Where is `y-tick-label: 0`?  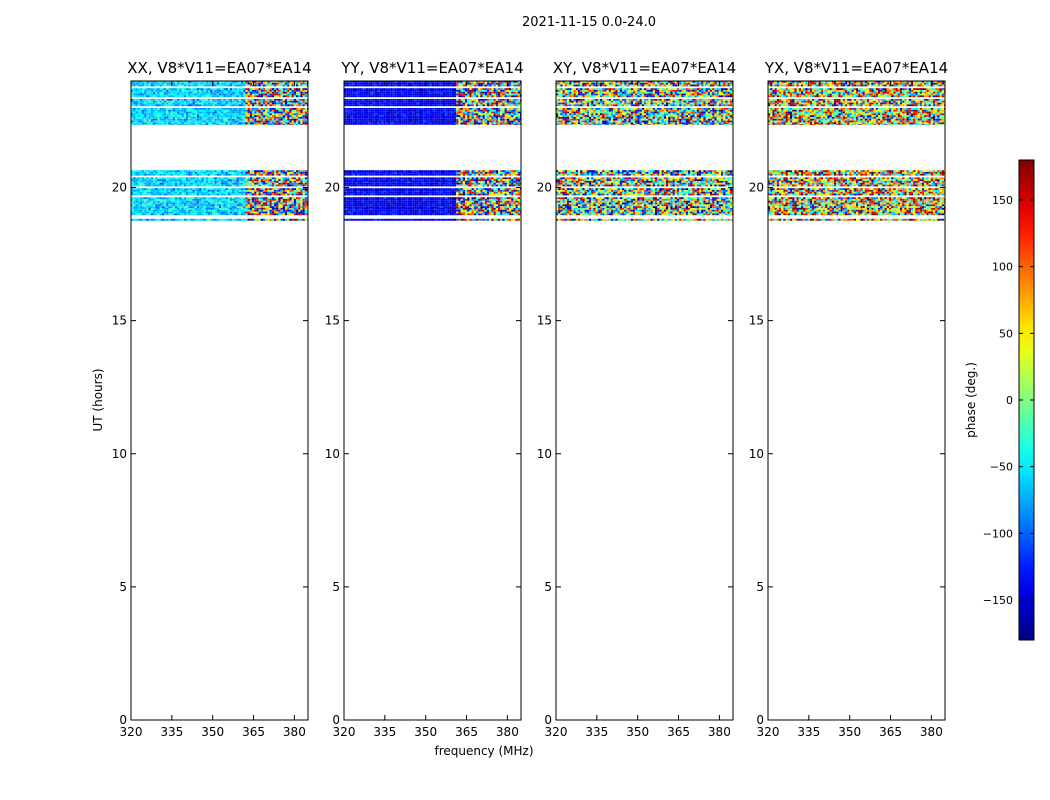 y-tick-label: 0 is located at coordinates (123, 720).